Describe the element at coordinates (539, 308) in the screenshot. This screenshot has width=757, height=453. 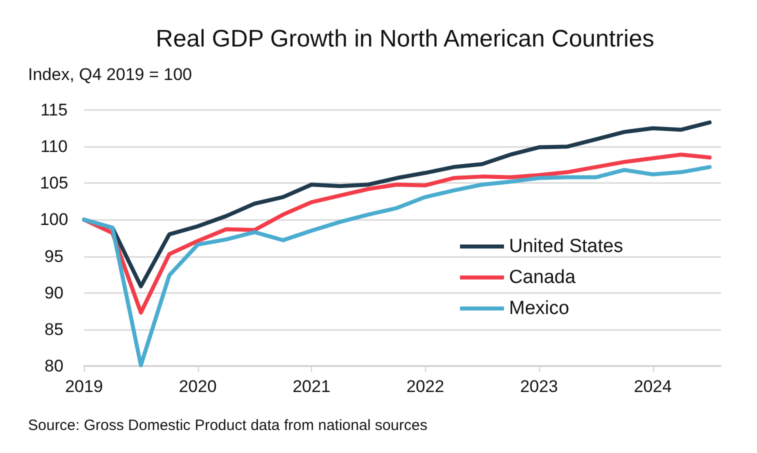
I see `legend-label: Mexico` at that location.